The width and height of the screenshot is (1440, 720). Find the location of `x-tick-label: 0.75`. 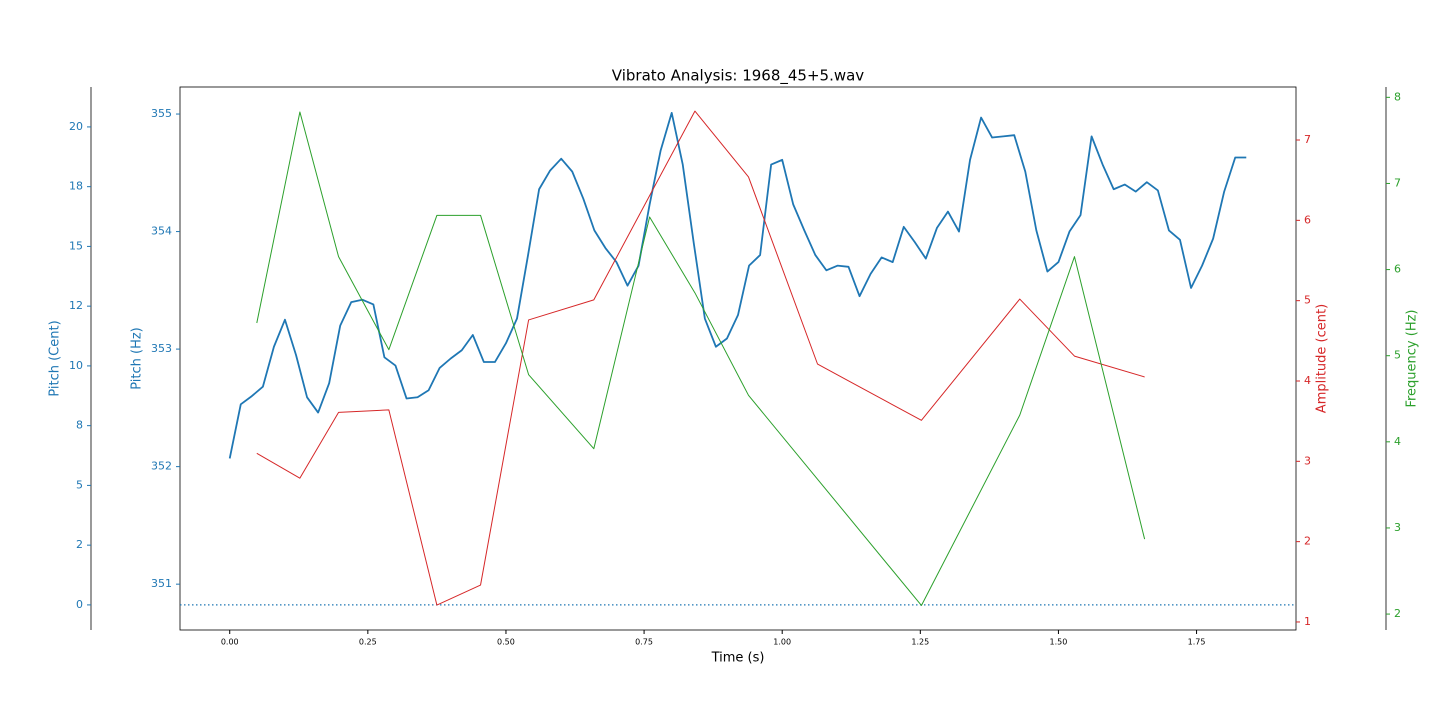

x-tick-label: 0.75 is located at coordinates (644, 642).